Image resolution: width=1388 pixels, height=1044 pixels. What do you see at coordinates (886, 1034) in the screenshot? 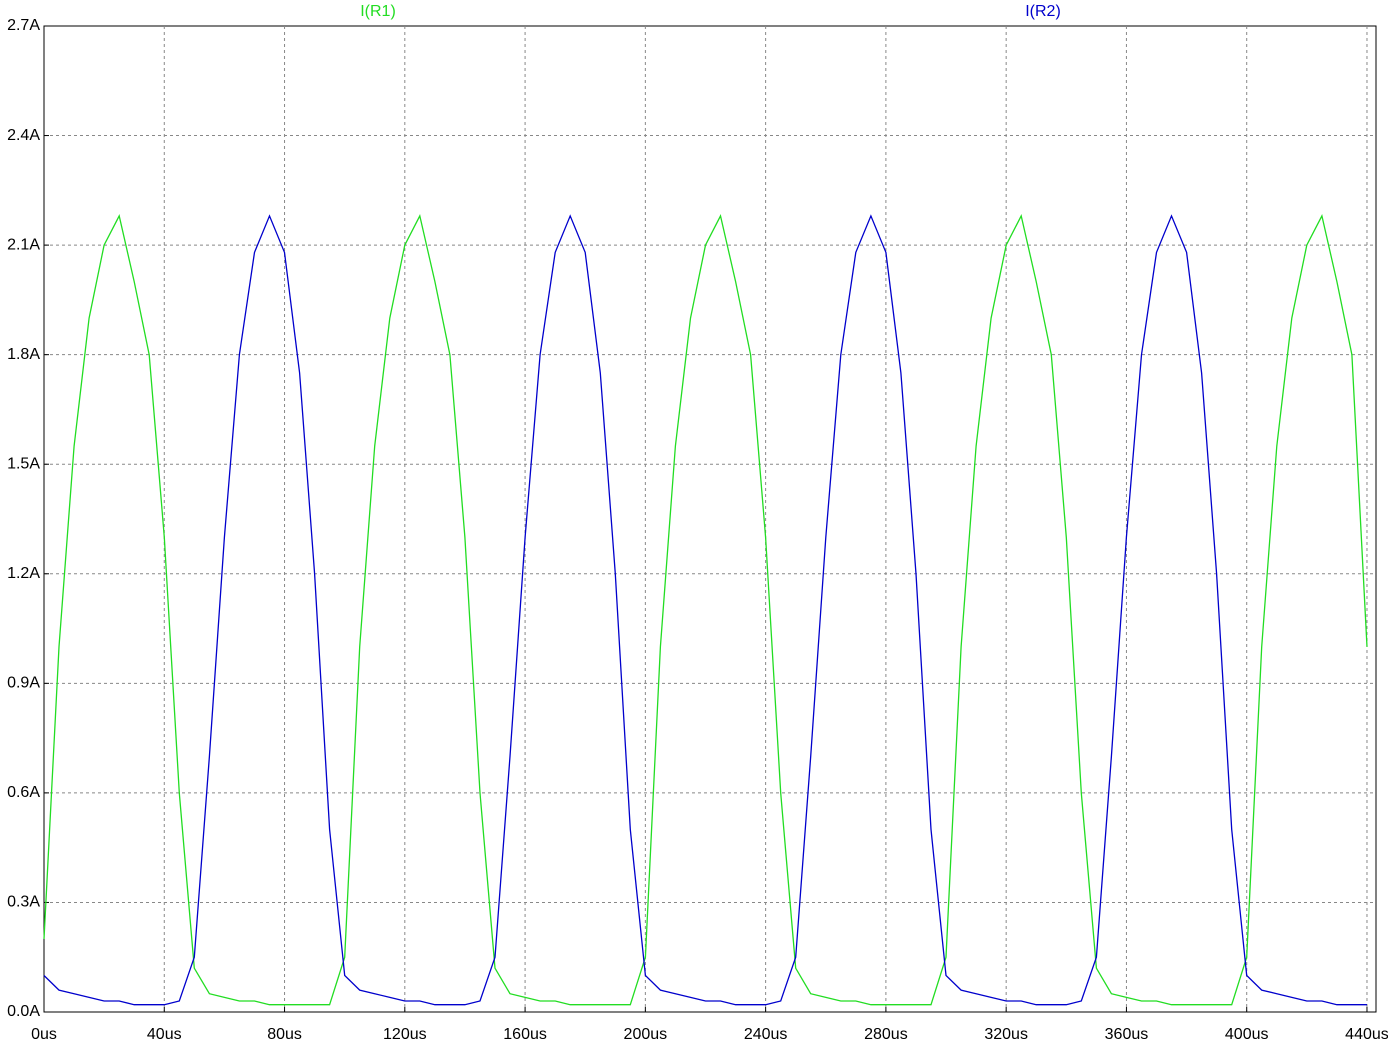
I see `x-tick-label: 280us` at bounding box center [886, 1034].